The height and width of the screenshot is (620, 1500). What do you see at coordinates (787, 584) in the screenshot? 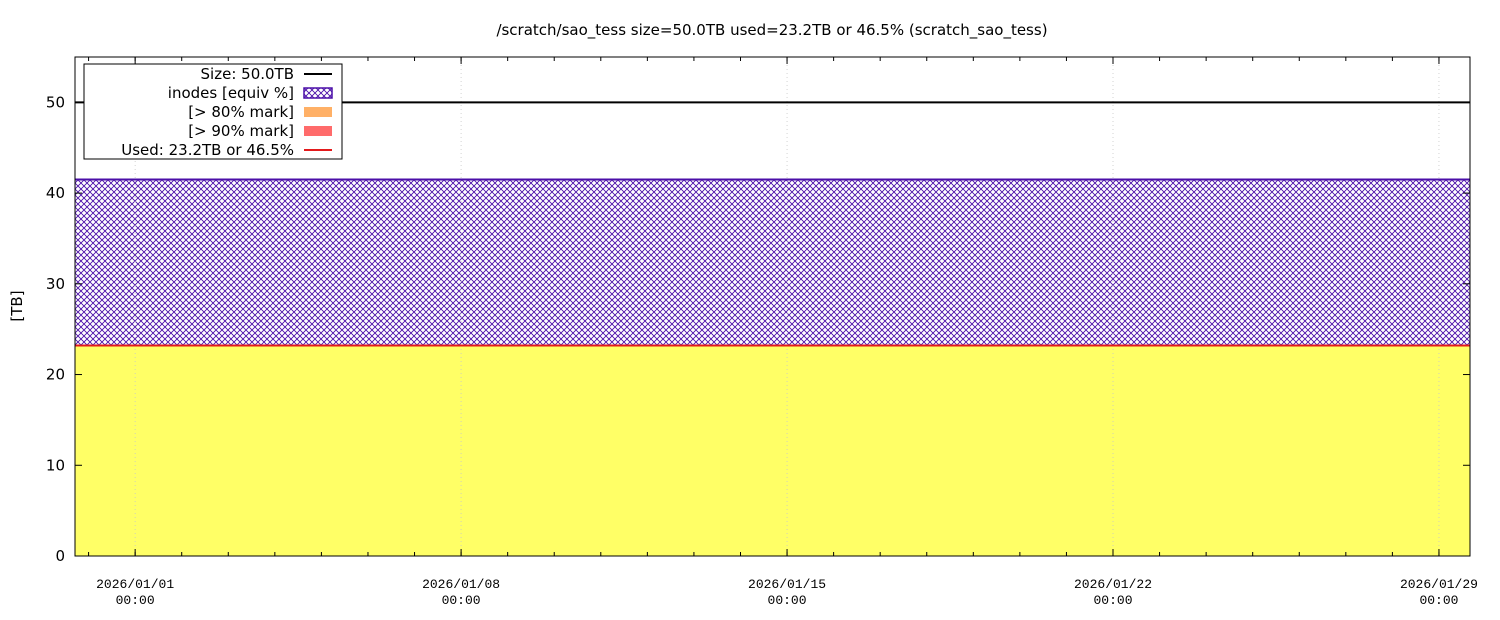
I see `x-tick-label-date: 2026/01/15` at bounding box center [787, 584].